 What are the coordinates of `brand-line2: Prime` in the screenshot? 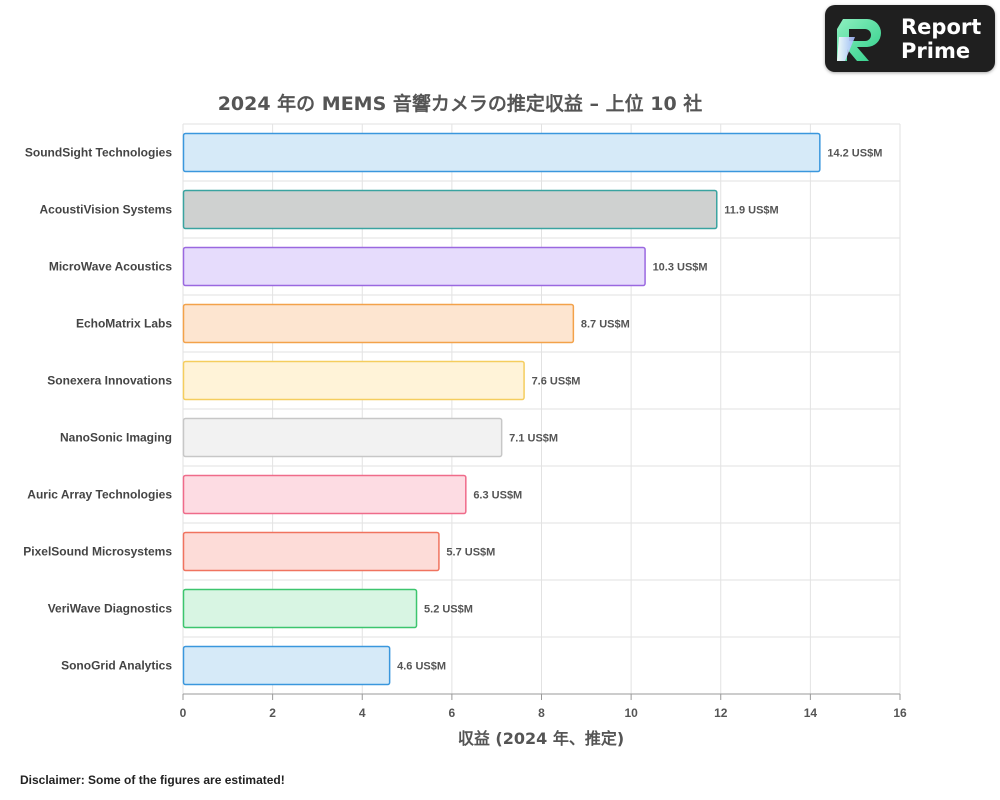 It's located at (936, 51).